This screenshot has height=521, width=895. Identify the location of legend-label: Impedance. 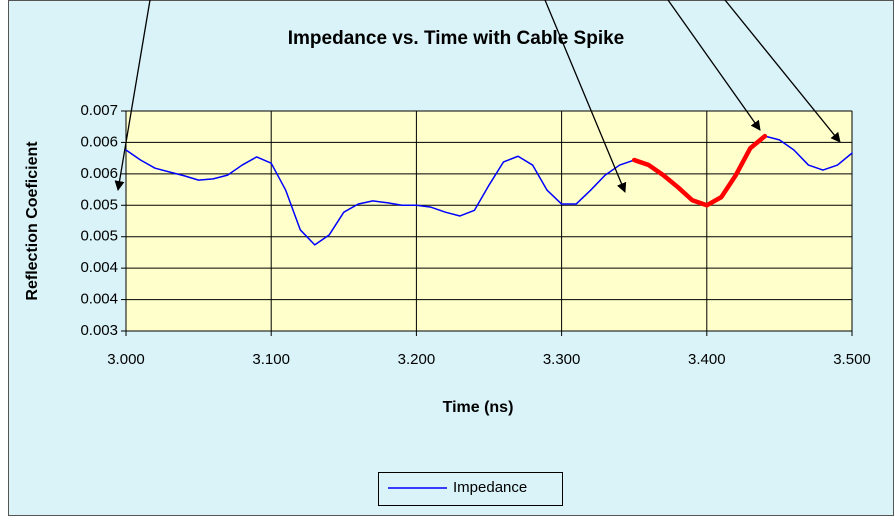
(490, 487).